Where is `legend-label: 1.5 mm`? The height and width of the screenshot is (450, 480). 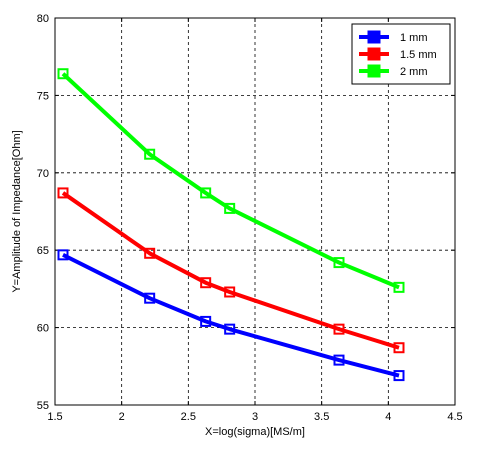
legend-label: 1.5 mm is located at coordinates (418, 55).